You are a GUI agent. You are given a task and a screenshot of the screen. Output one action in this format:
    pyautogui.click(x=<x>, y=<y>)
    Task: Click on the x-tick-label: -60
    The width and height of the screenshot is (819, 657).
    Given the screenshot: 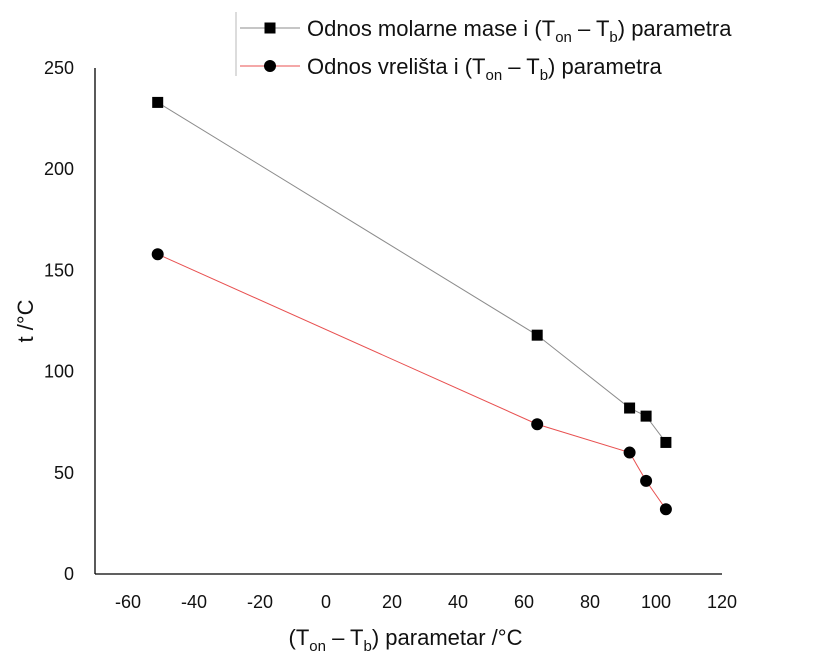 What is the action you would take?
    pyautogui.click(x=128, y=602)
    